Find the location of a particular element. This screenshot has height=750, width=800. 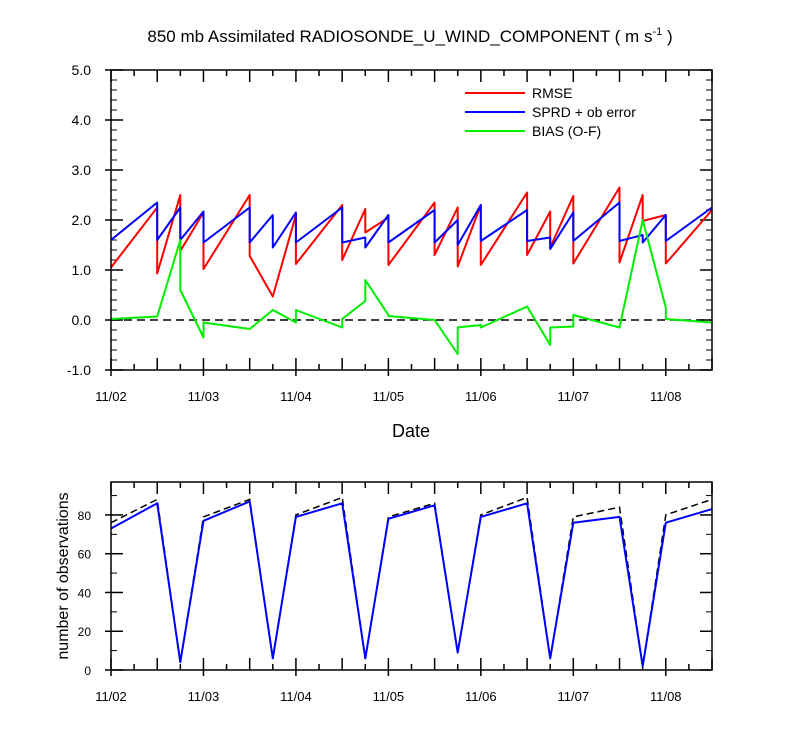

y-tick-label: 1.0 is located at coordinates (82, 270).